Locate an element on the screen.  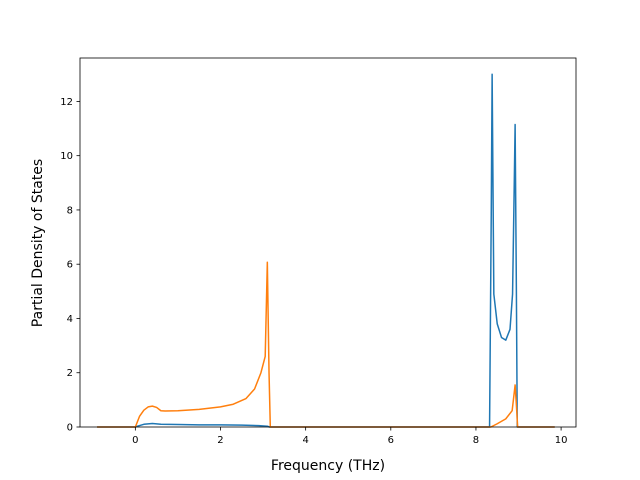
x-axis: 0 2 4 6 8 10 is located at coordinates (349, 436).